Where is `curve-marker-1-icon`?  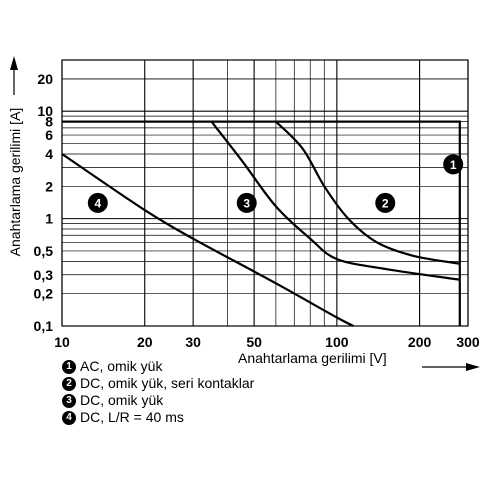
curve-marker-1-icon is located at coordinates (453, 164).